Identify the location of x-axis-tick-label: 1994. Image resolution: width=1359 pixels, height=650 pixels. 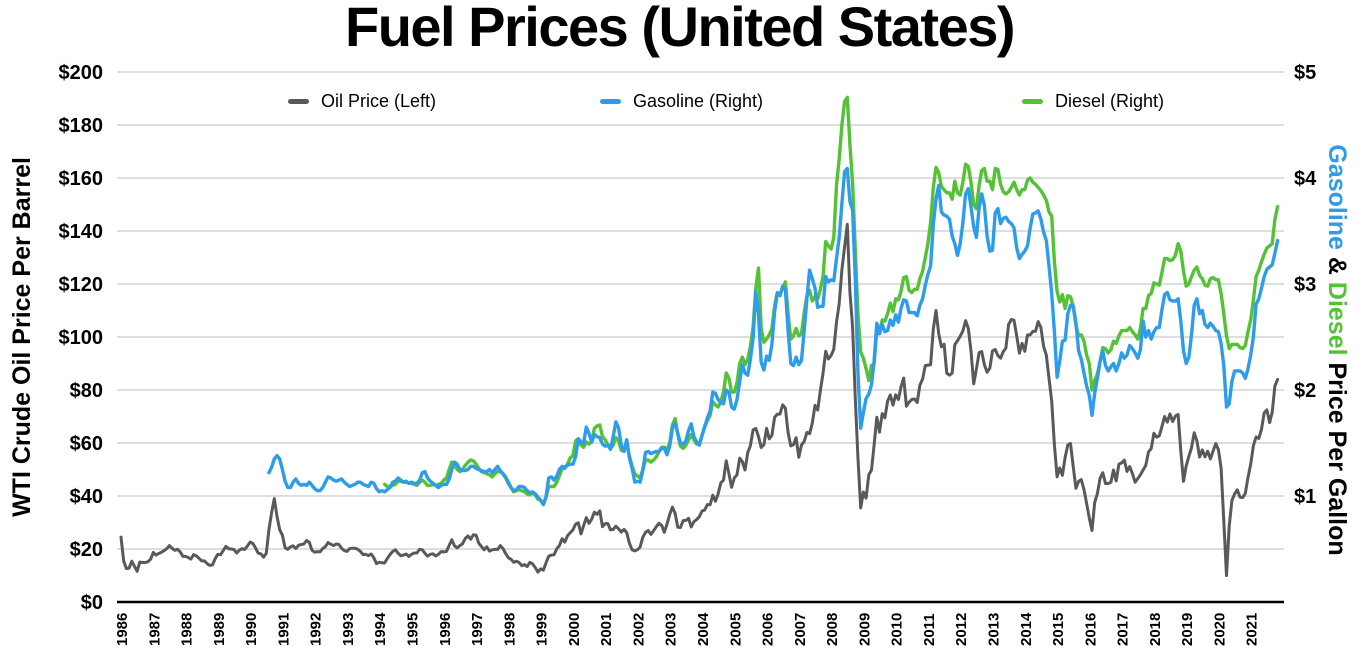
(380, 629).